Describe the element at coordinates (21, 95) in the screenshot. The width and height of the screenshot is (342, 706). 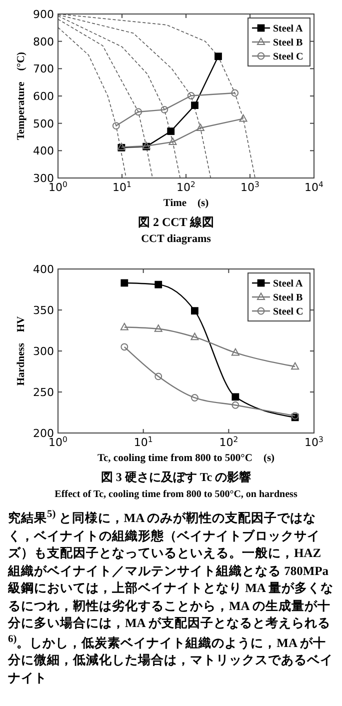
I see `y-axis-title: Temperature (°C)` at that location.